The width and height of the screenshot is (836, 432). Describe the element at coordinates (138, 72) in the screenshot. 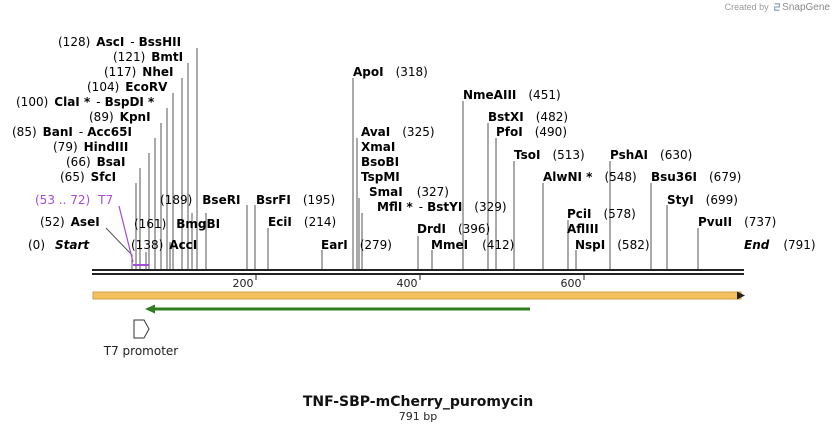

I see `site-nhei: (117) NheI` at that location.